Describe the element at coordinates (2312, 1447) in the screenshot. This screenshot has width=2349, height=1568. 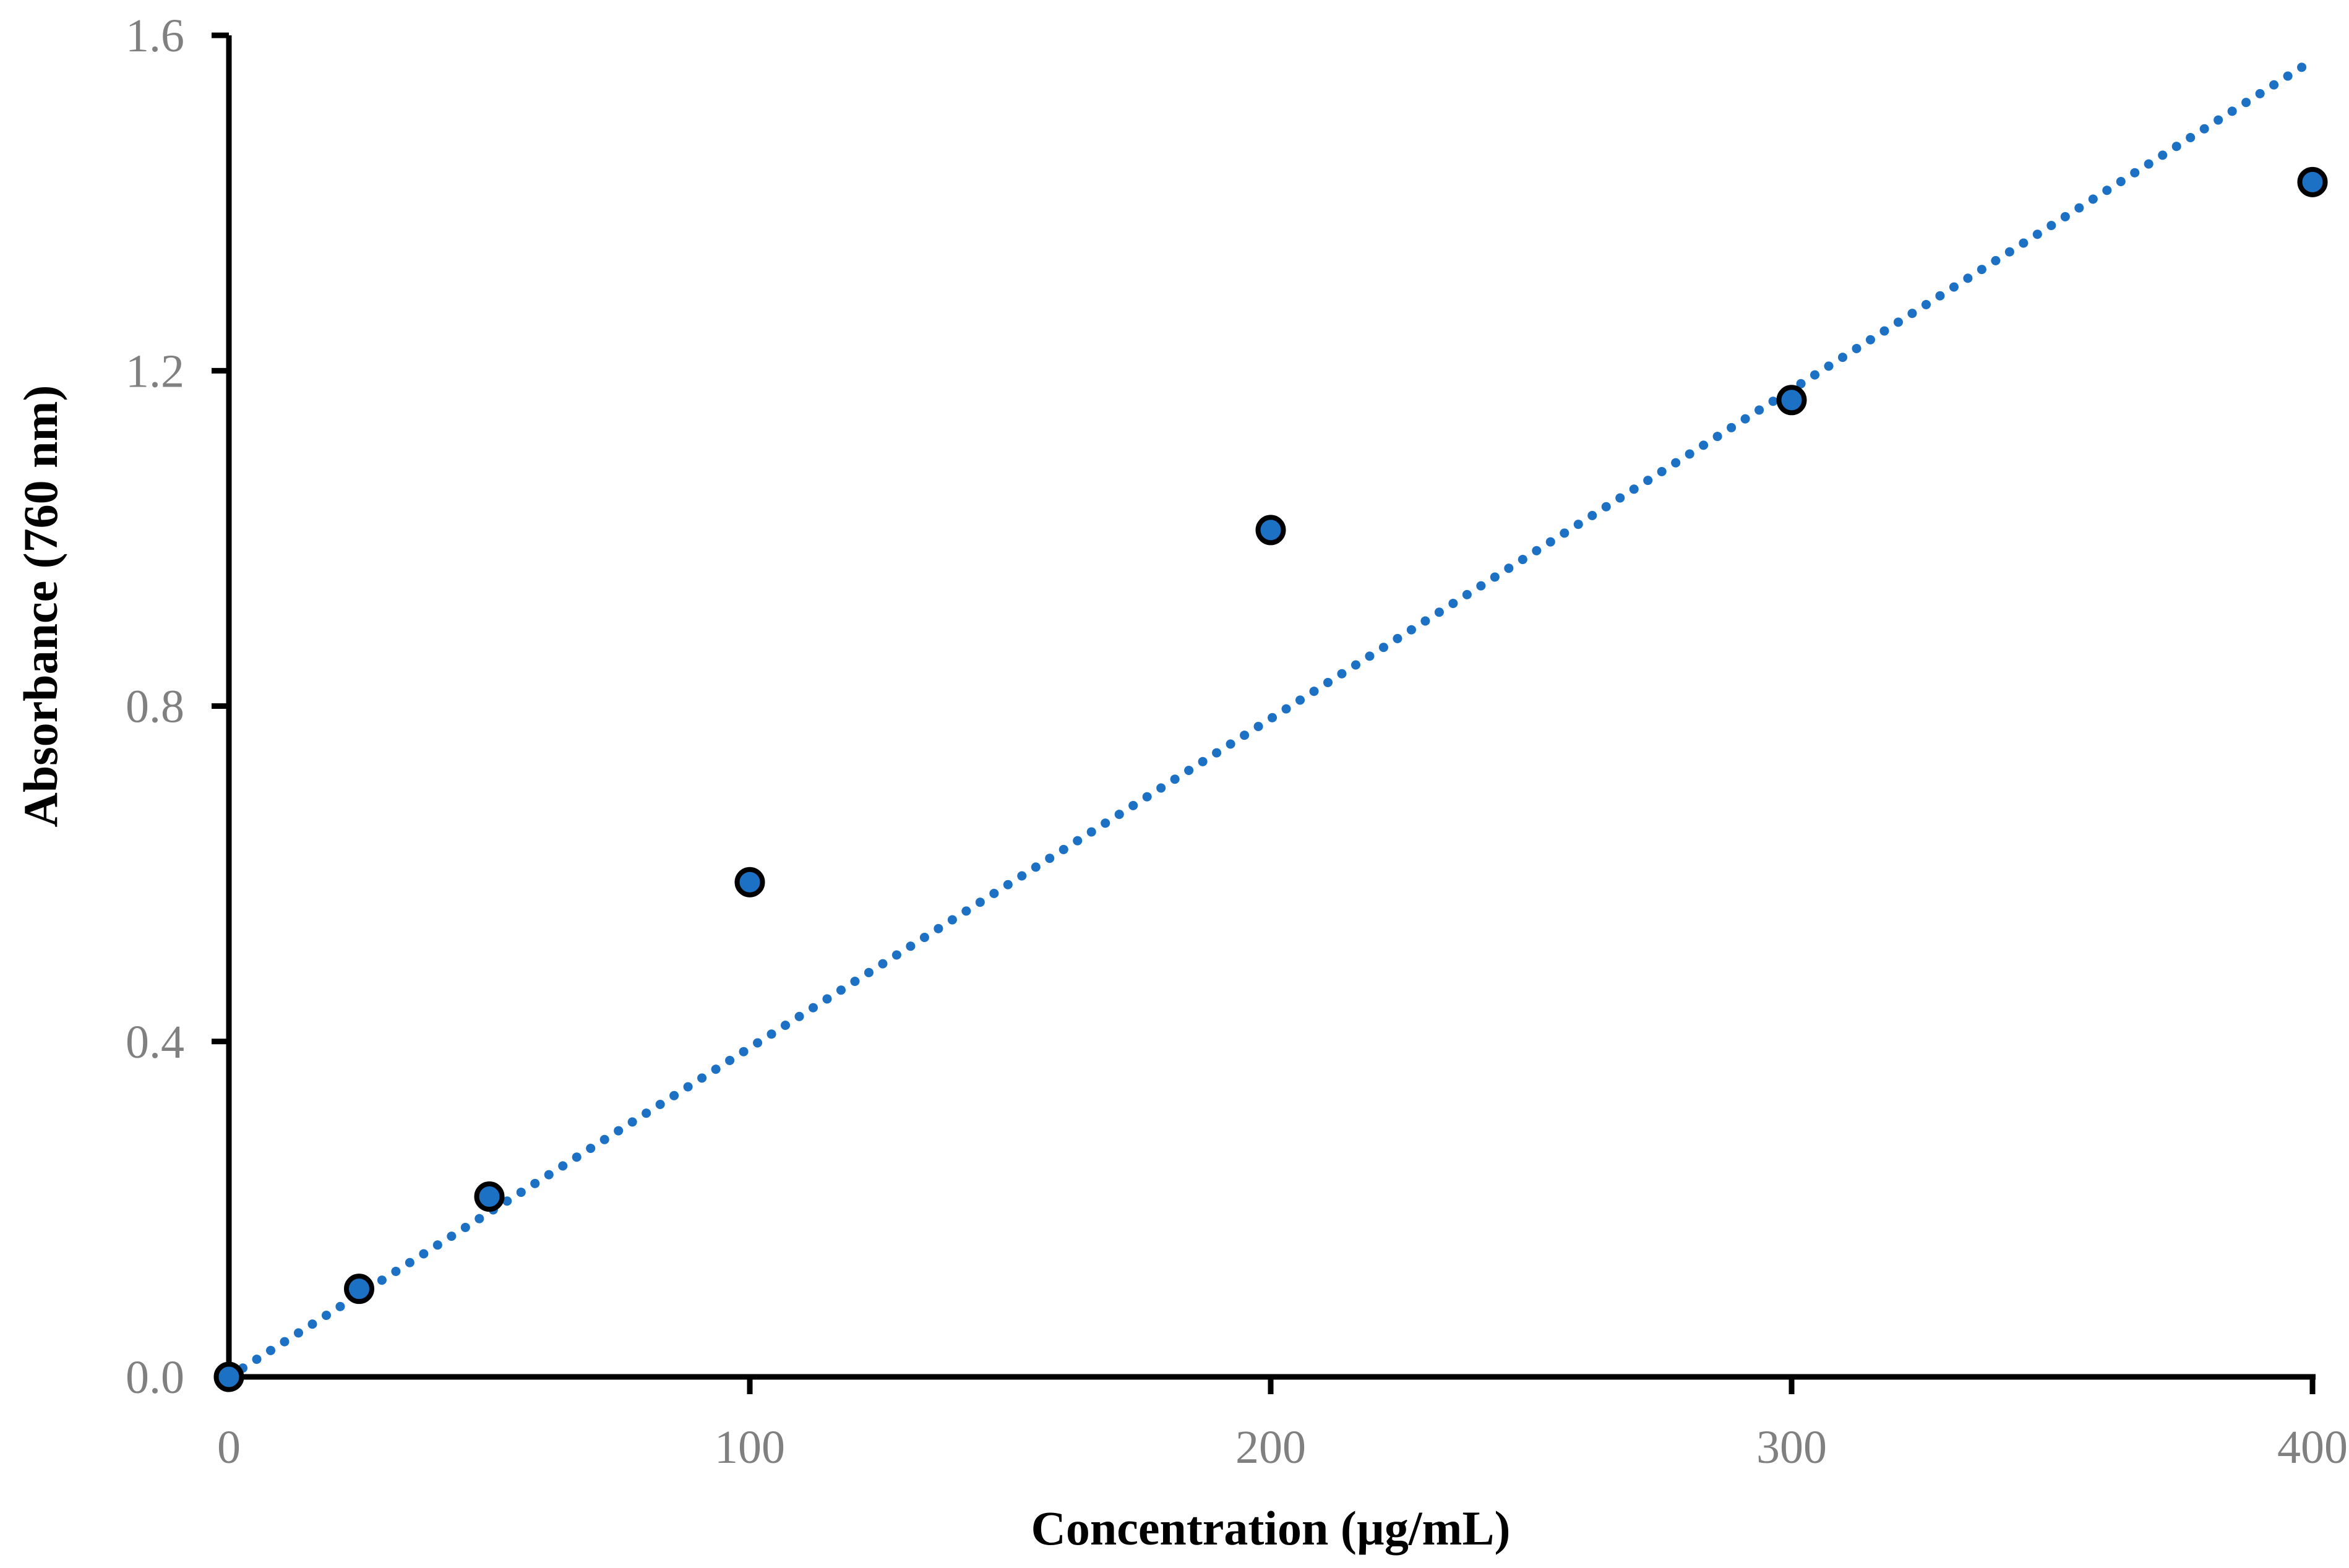
I see `x-tick-label-400: 400` at that location.